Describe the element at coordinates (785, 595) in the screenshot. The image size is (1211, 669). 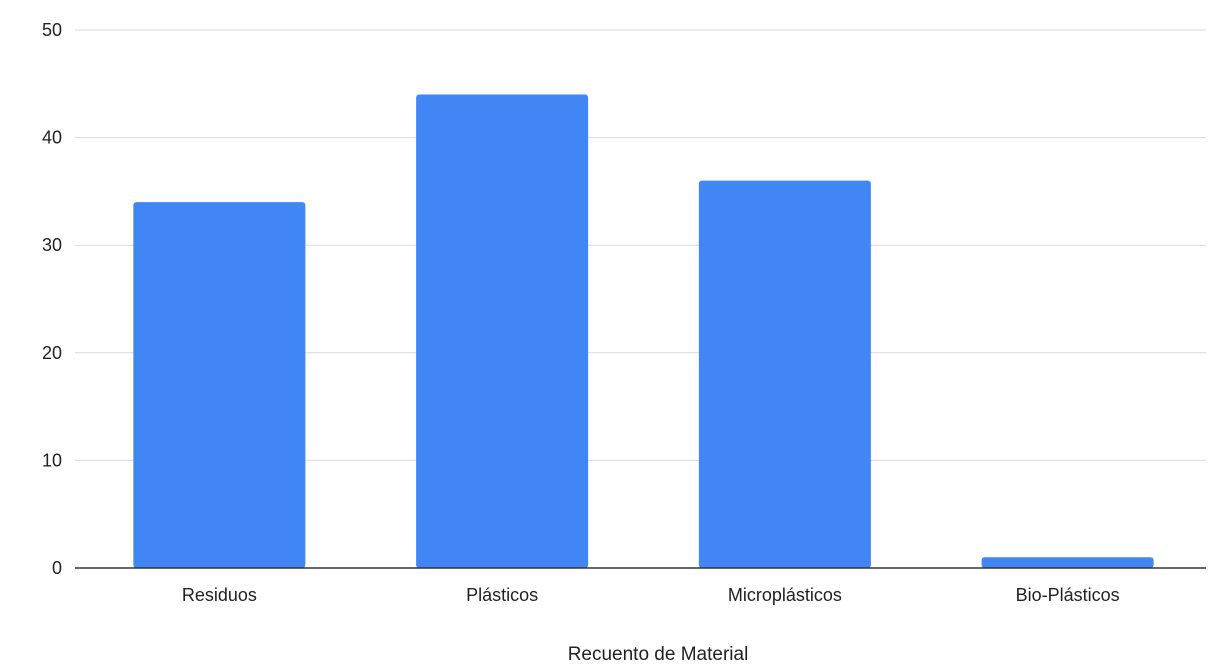
I see `x-tick-label: Microplásticos` at that location.